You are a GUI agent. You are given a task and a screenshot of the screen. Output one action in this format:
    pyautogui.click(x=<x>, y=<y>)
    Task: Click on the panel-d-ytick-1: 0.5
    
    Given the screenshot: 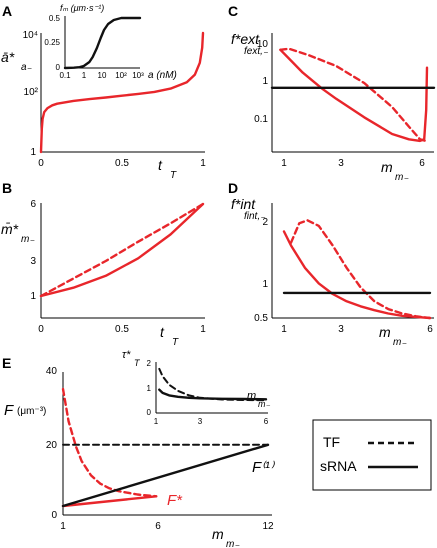 What is the action you would take?
    pyautogui.click(x=261, y=318)
    